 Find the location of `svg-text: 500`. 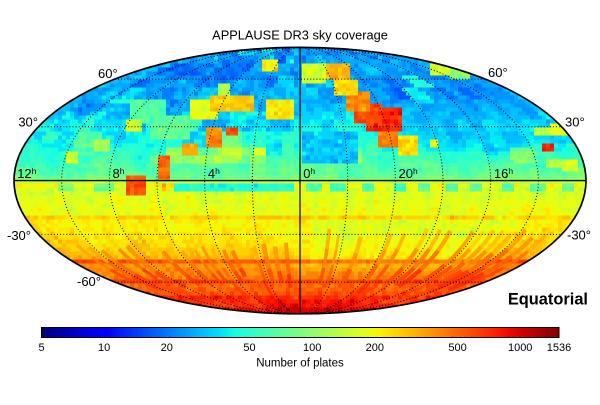

svg-text: 500 is located at coordinates (457, 348).